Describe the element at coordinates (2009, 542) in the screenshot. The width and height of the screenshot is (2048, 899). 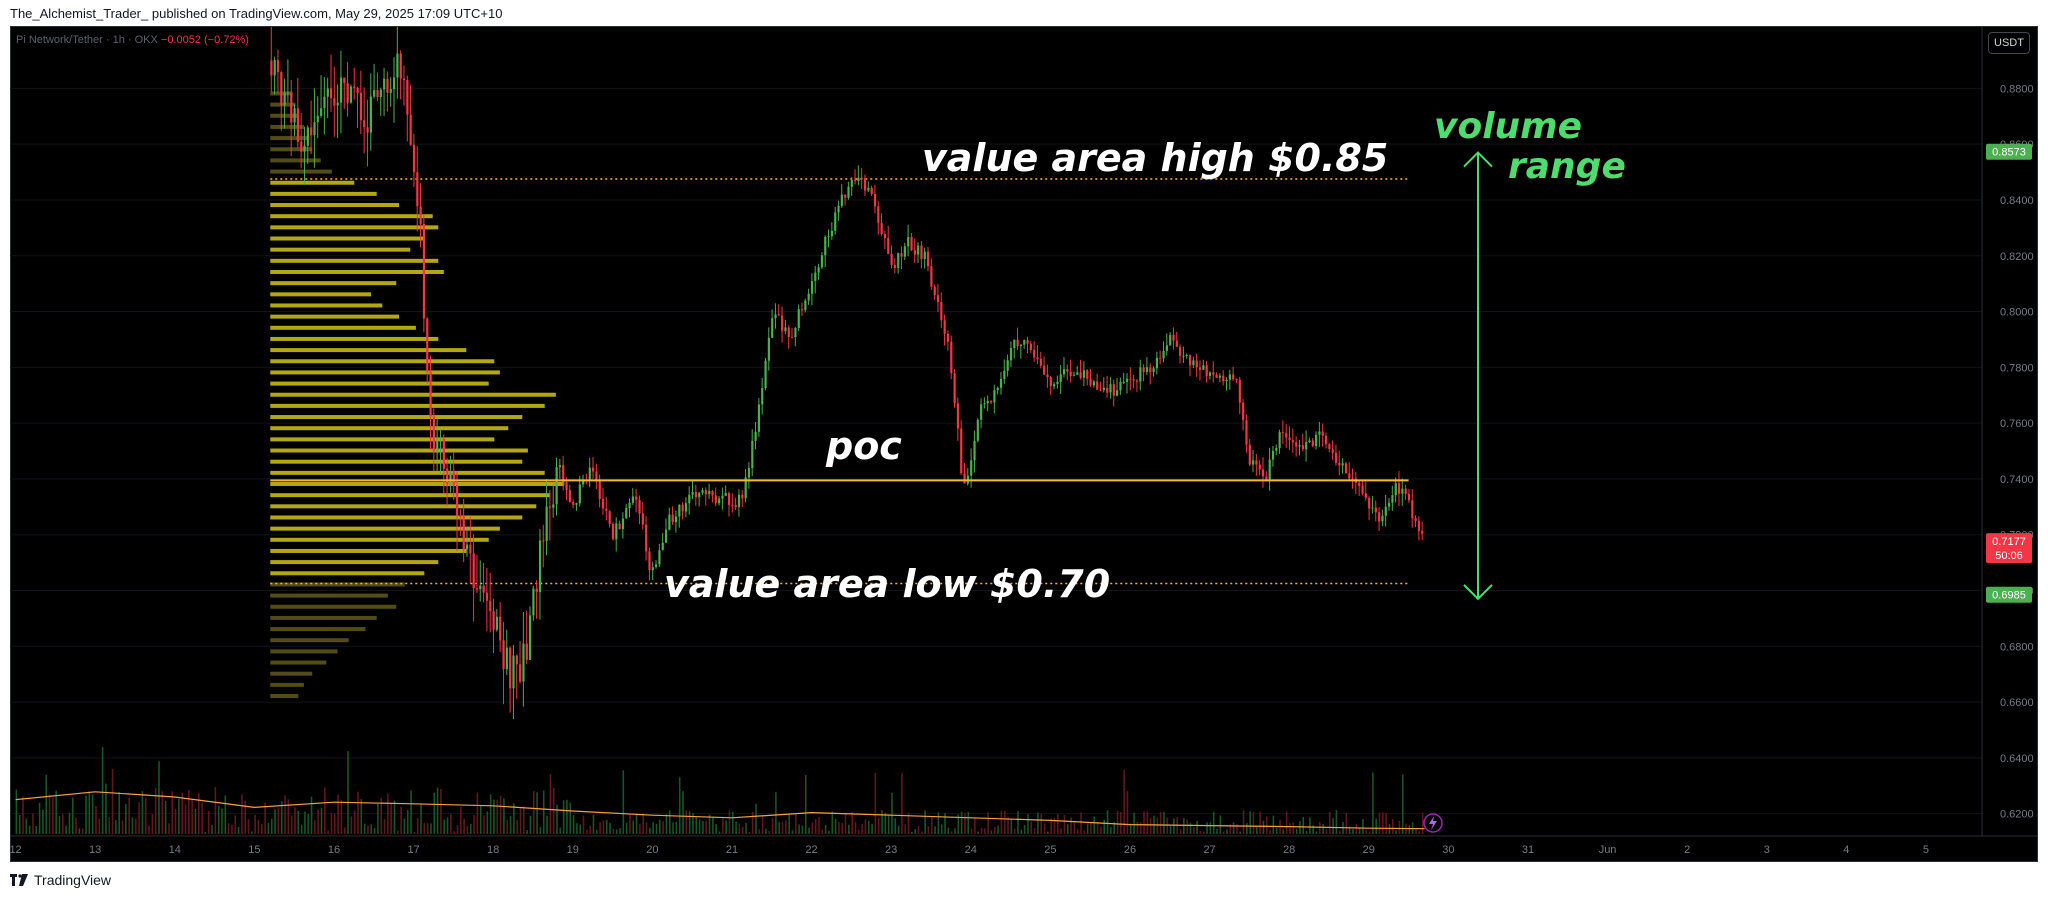
I see `last-price-badge-text: 0.7177` at that location.